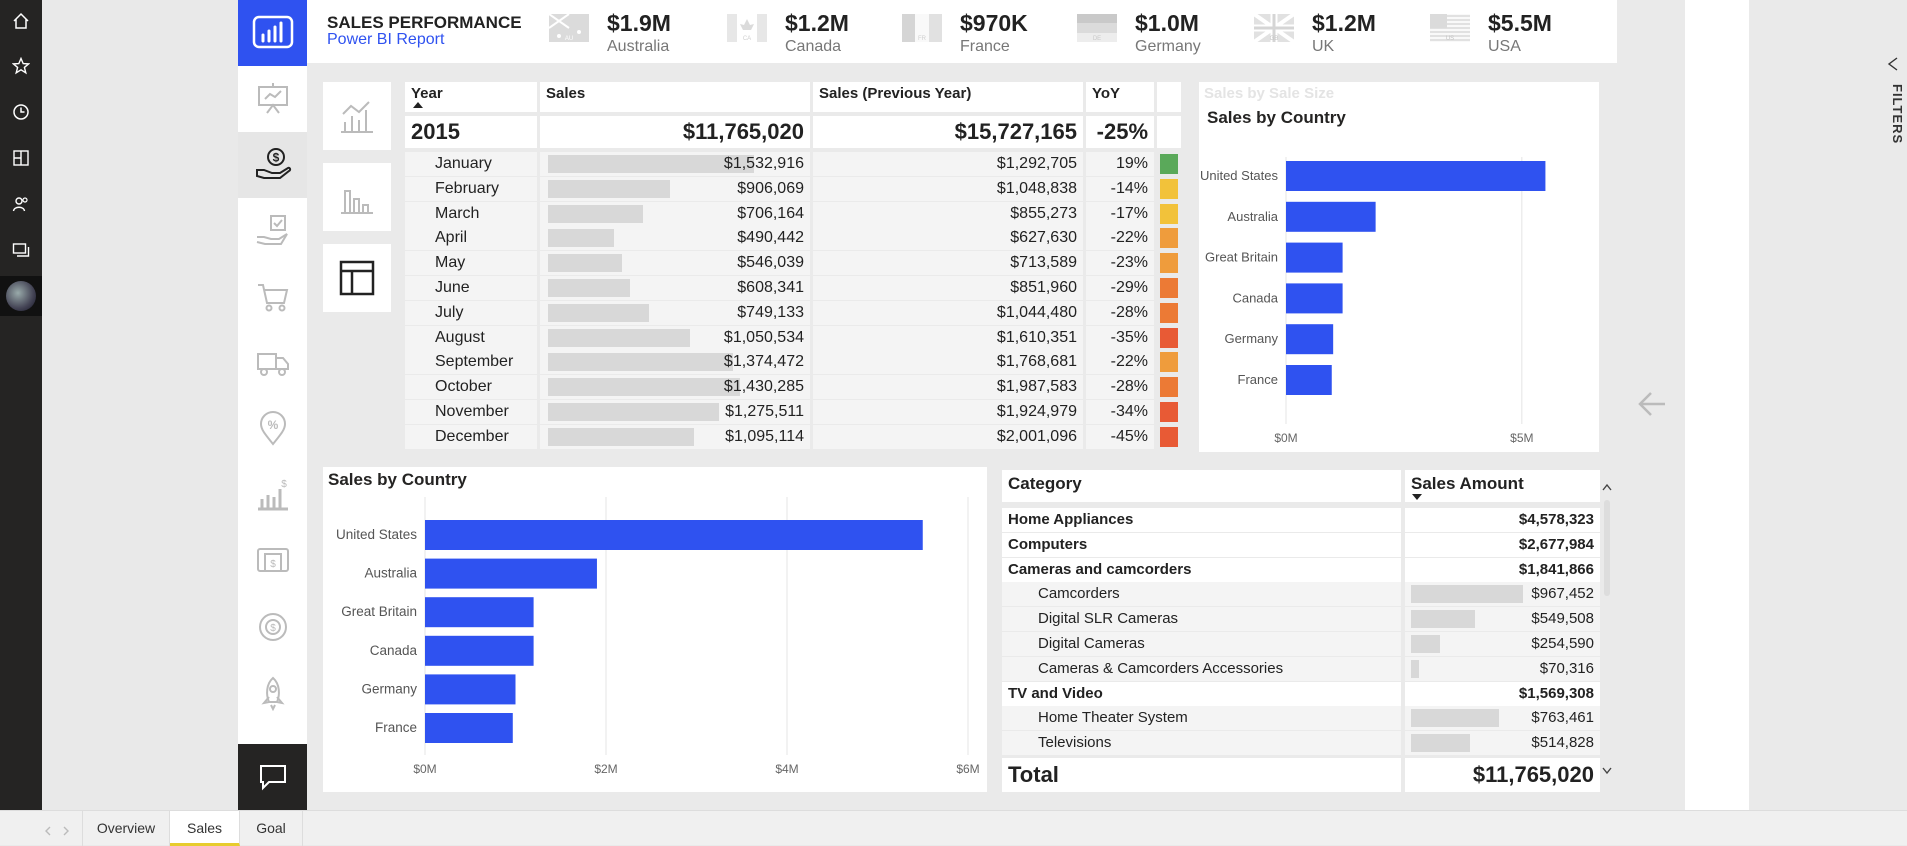 The width and height of the screenshot is (1907, 846). What do you see at coordinates (967, 769) in the screenshot?
I see `x-tick-label: $6M` at bounding box center [967, 769].